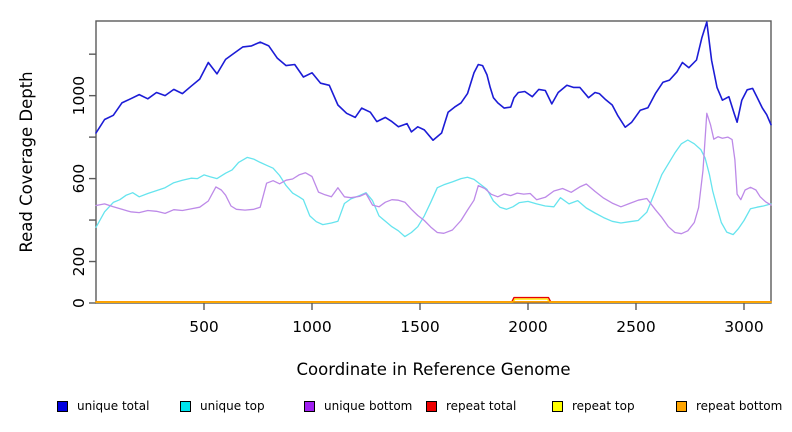  I want to click on y-tick-label-200: 200, so click(79, 262).